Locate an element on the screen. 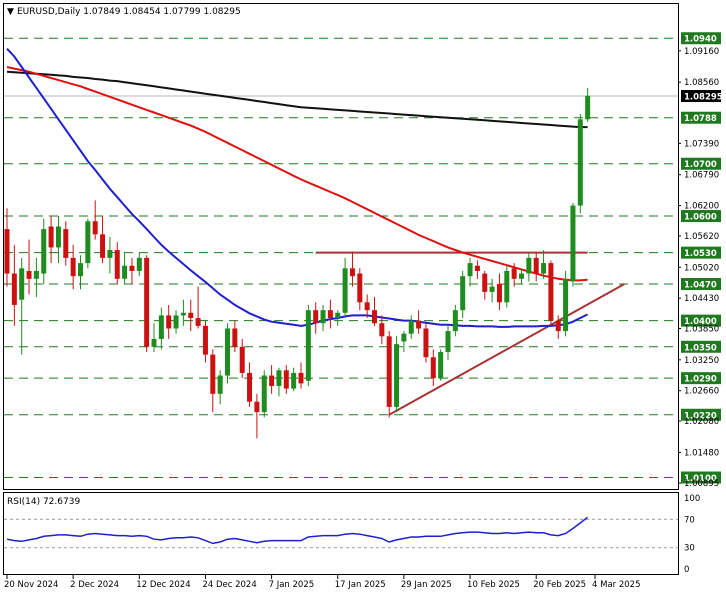 The image size is (726, 594). price-tick-label: 1.01480 is located at coordinates (701, 453).